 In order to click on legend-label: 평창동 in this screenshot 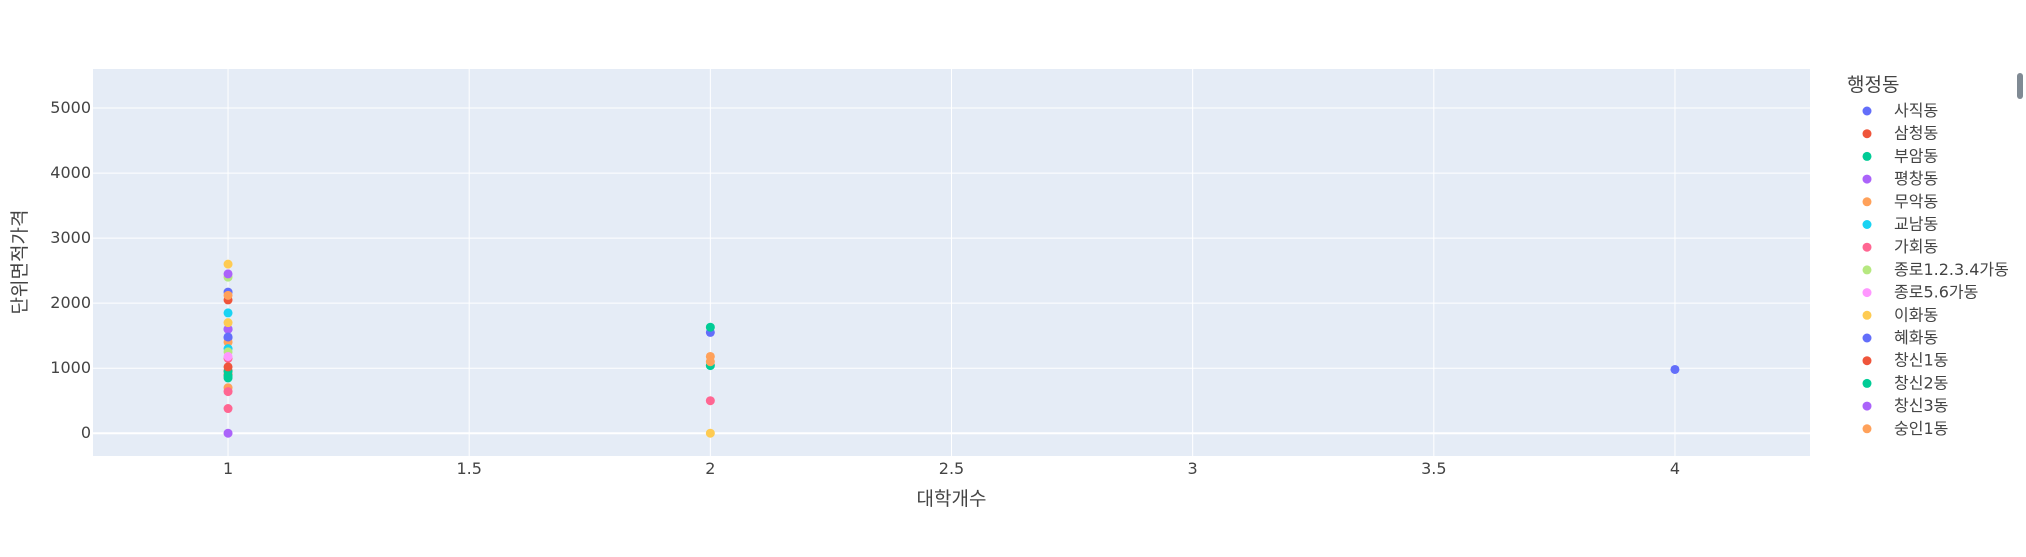, I will do `click(1916, 178)`.